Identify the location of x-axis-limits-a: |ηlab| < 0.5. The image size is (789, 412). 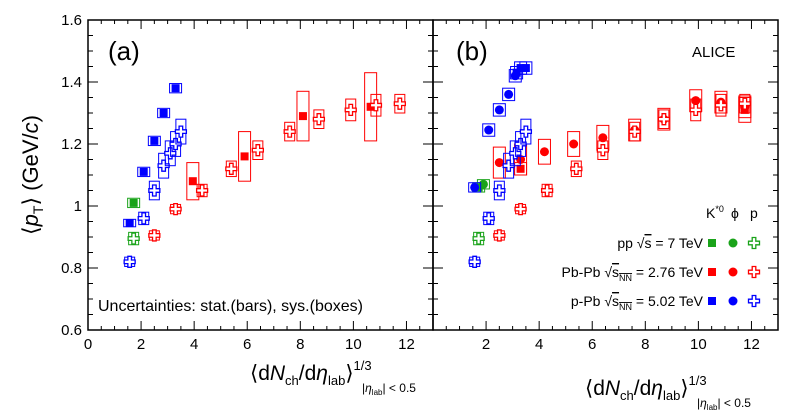
(389, 389).